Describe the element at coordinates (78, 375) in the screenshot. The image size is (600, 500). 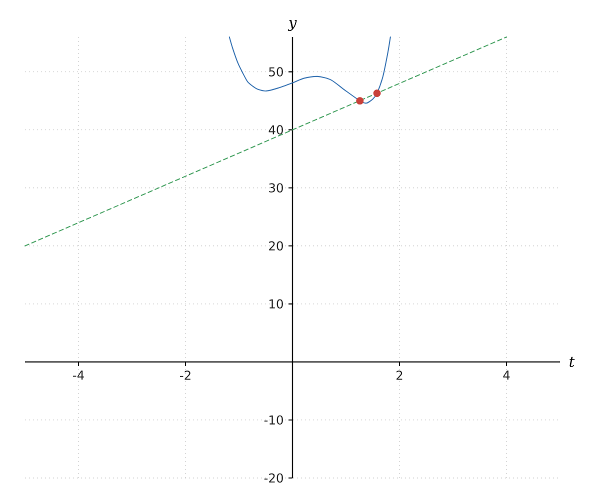
I see `x-tick-label: -4` at that location.